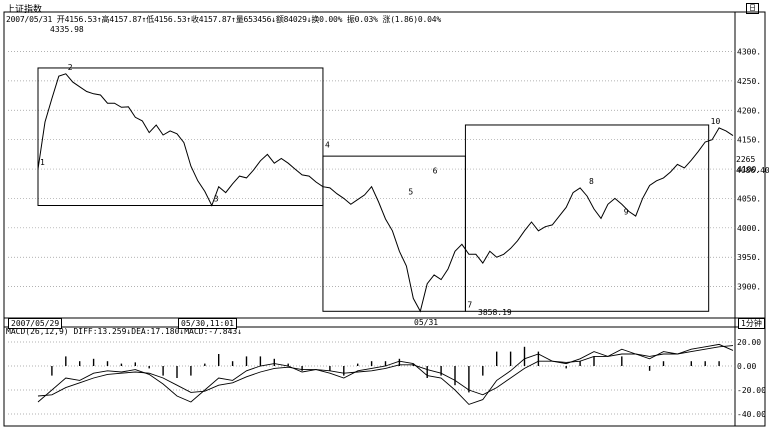 The width and height of the screenshot is (769, 432). Describe the element at coordinates (751, 390) in the screenshot. I see `macd-tick-label: -20.00` at that location.